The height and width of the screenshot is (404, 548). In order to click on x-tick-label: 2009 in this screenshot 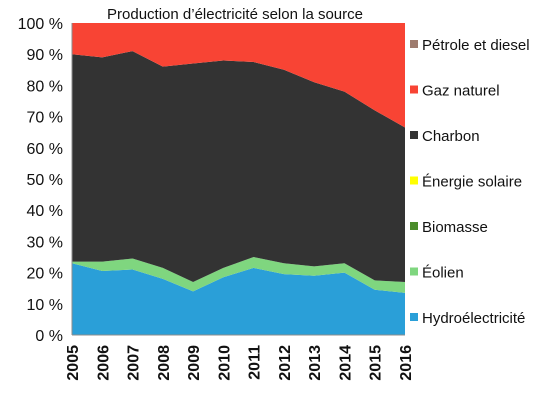, I will do `click(194, 363)`.